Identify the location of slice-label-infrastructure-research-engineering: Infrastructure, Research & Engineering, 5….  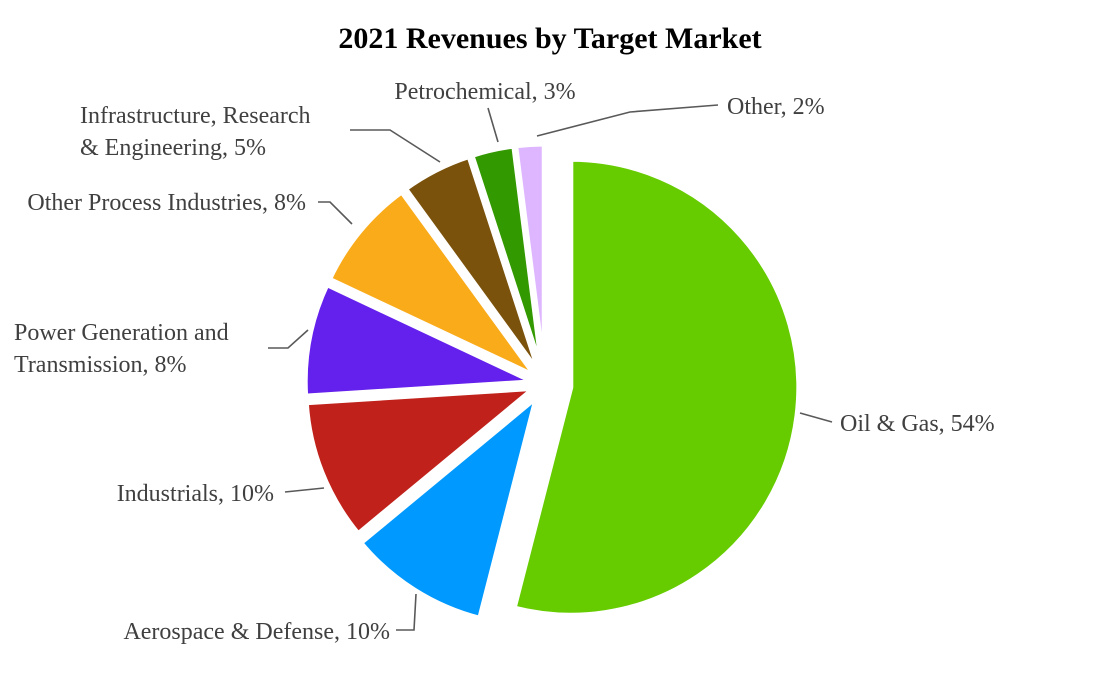
(195, 132).